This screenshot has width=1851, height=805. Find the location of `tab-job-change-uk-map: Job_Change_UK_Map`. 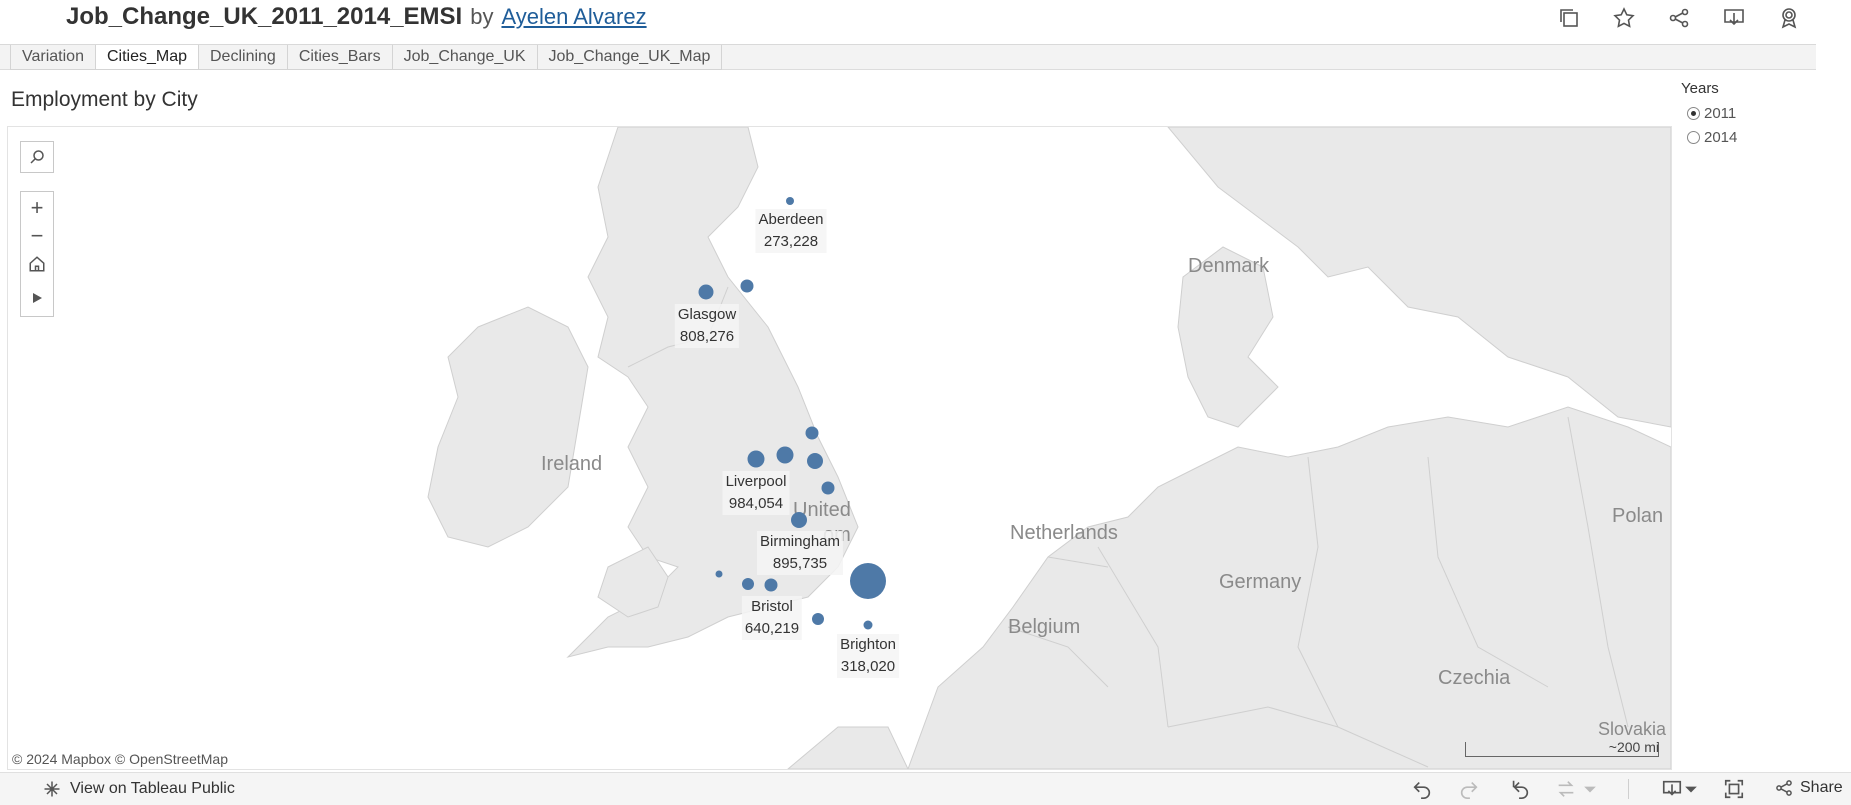

tab-job-change-uk-map: Job_Change_UK_Map is located at coordinates (630, 57).